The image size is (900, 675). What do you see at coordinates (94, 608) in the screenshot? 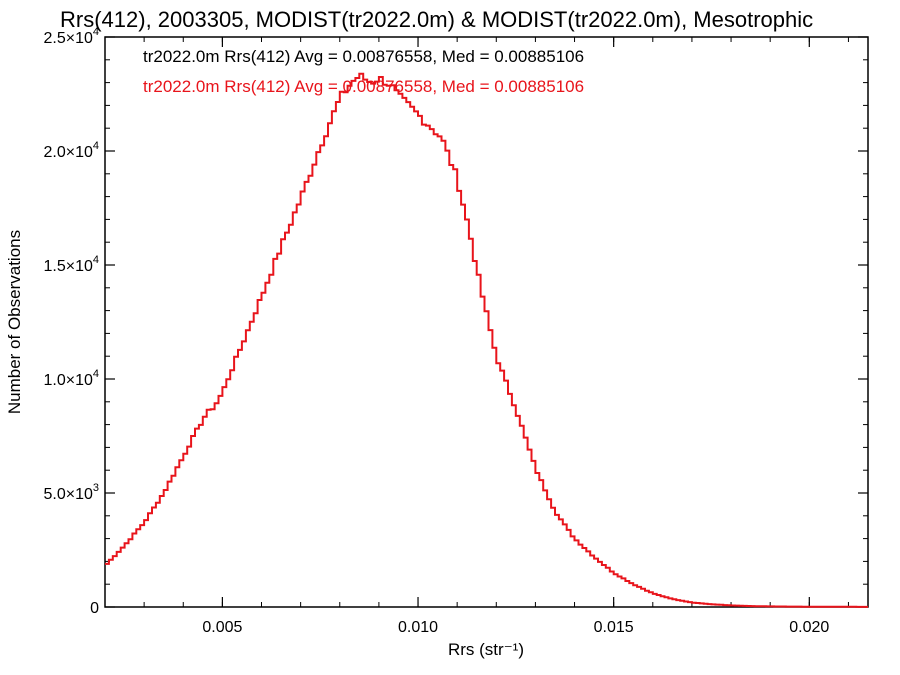
I see `y-tick-label: 0` at bounding box center [94, 608].